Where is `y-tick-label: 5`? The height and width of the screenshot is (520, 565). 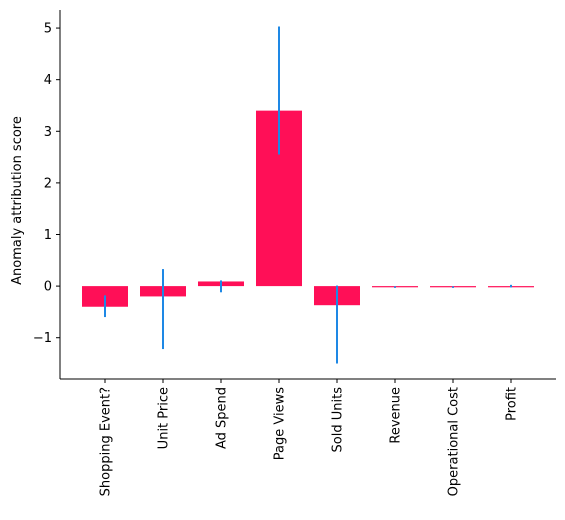
y-tick-label: 5 is located at coordinates (48, 29).